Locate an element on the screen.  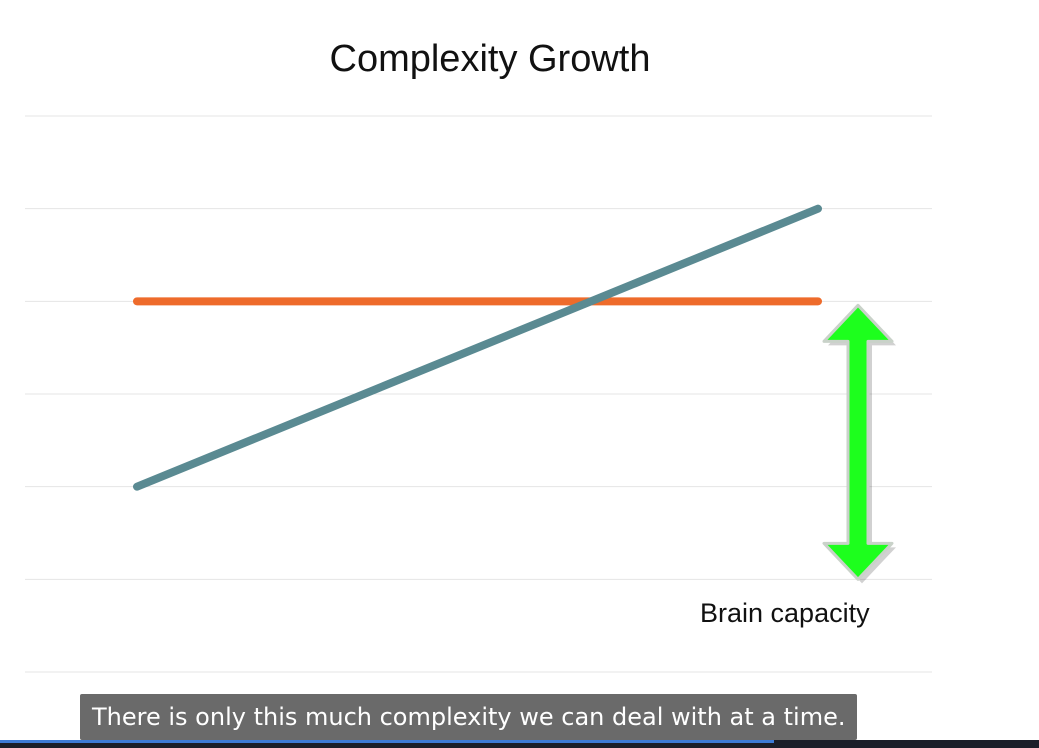
brain-capacity-label: Brain capacity is located at coordinates (785, 613).